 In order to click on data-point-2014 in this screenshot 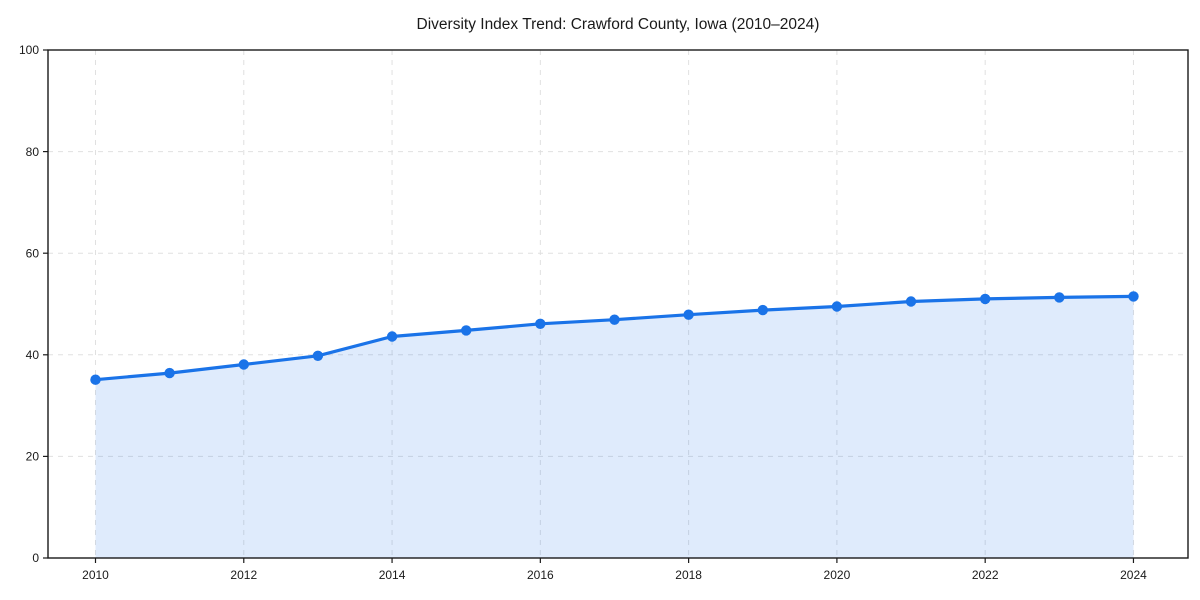, I will do `click(392, 336)`.